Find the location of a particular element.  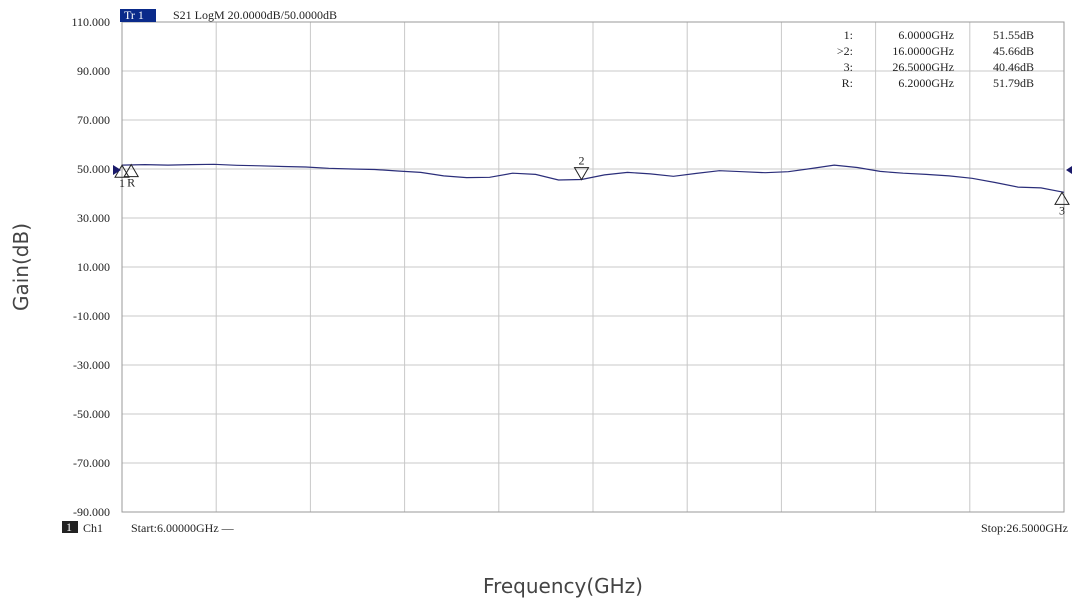

y-tick-label: -30.000 is located at coordinates (91, 365).